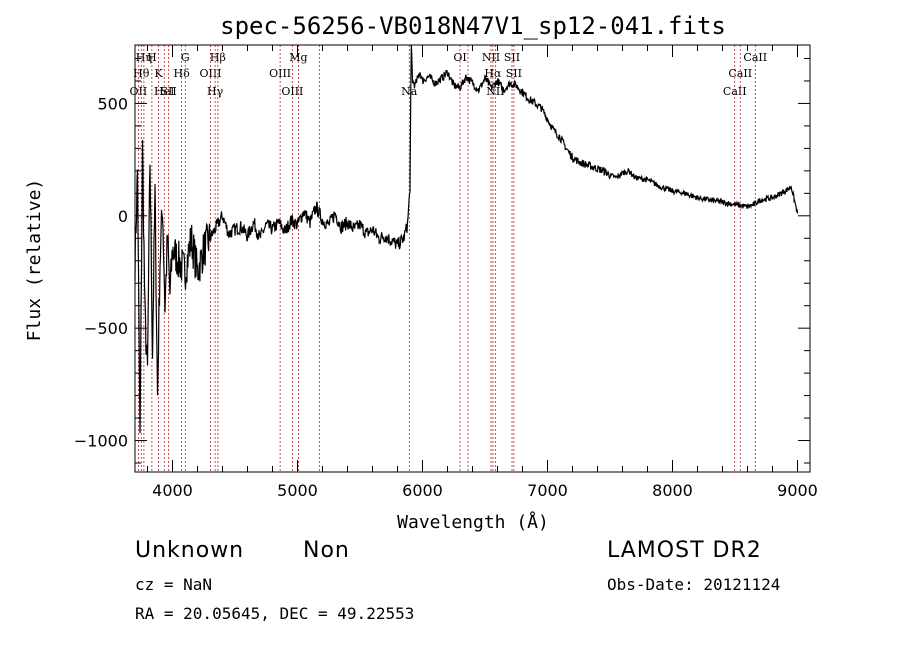 This screenshot has height=649, width=900. What do you see at coordinates (547, 490) in the screenshot?
I see `x-tick-label: 7000` at bounding box center [547, 490].